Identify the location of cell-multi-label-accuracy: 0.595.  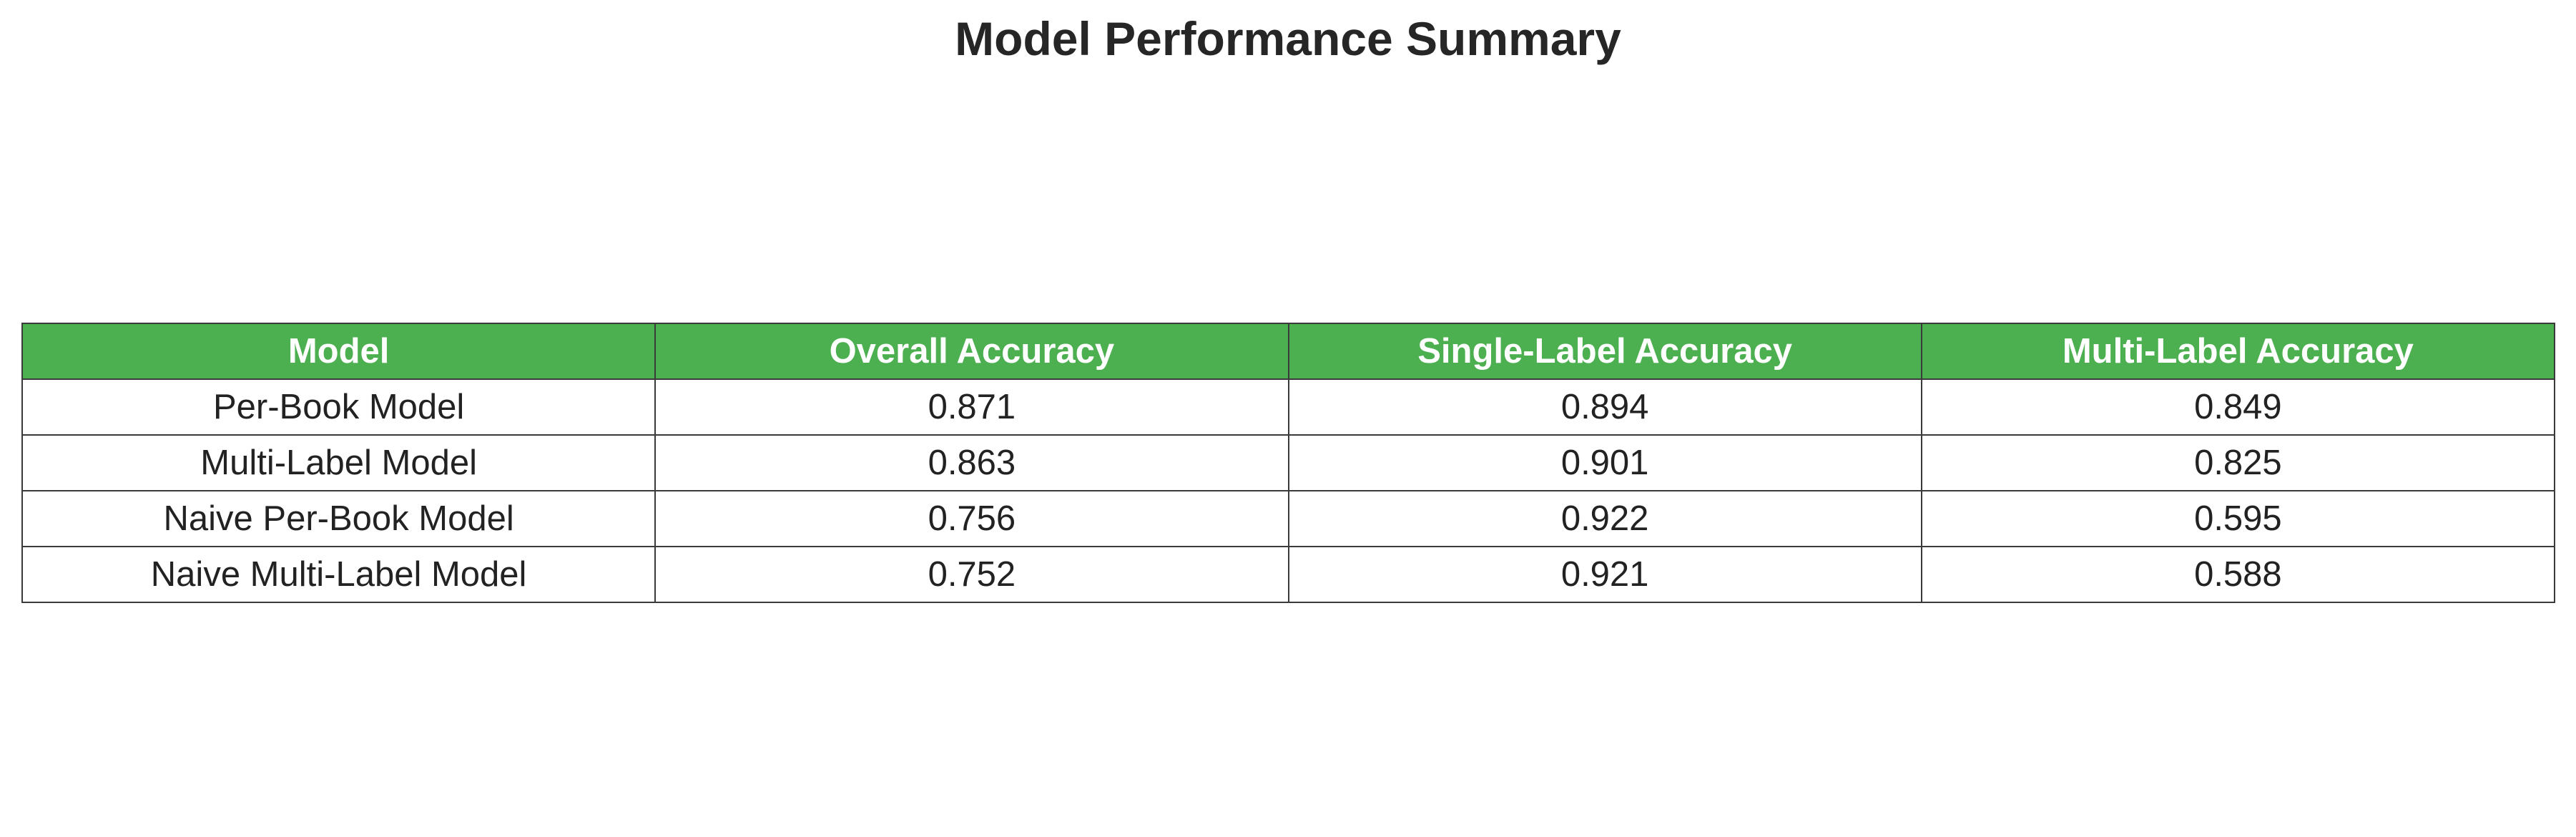
(2238, 519).